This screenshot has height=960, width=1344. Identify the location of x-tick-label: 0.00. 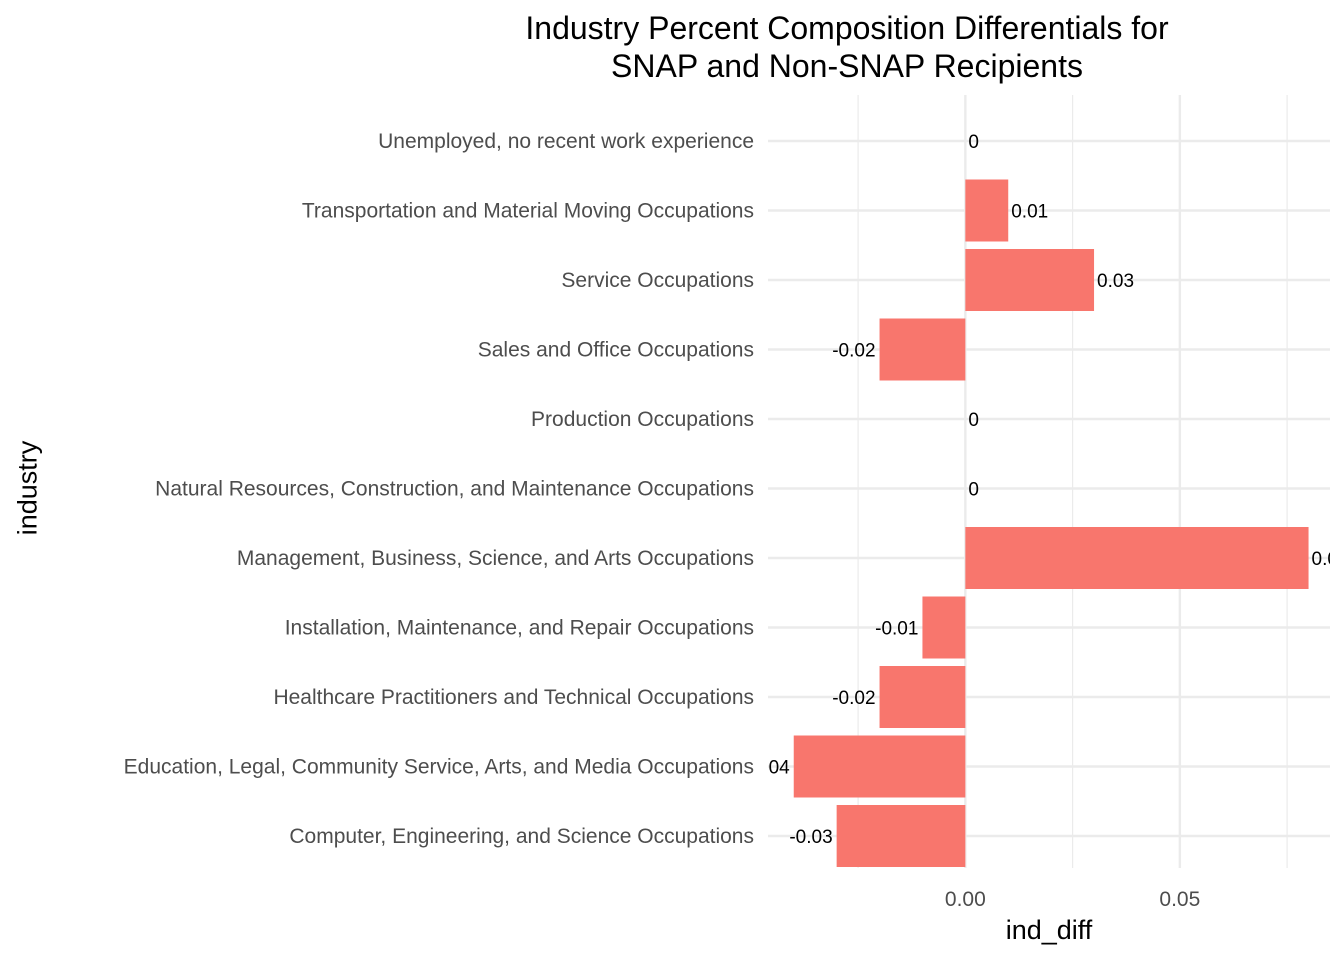
(965, 899).